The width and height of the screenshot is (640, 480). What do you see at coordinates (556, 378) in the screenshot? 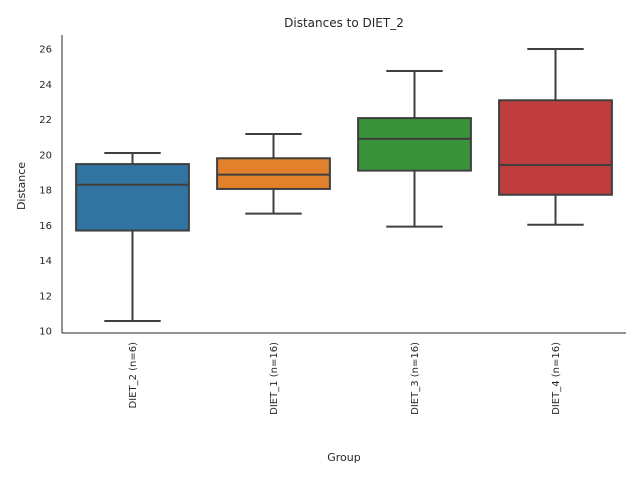
I see `x-tick-label: DIET_4 (n=16)` at bounding box center [556, 378].